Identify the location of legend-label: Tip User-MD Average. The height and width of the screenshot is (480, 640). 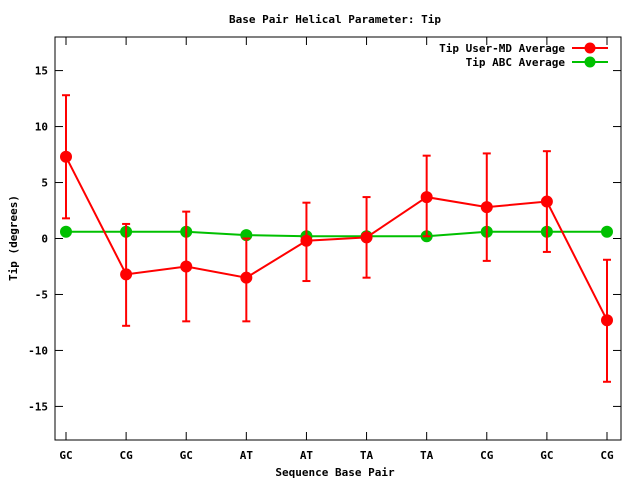
(502, 48).